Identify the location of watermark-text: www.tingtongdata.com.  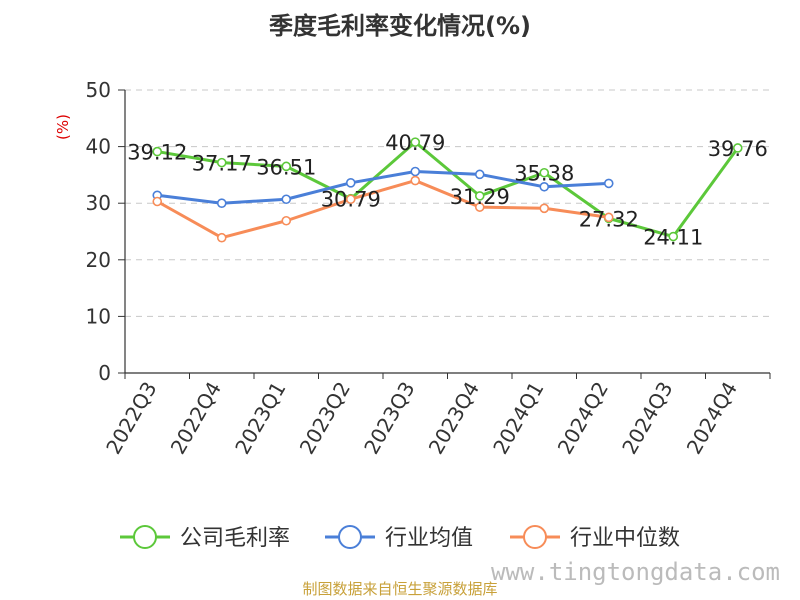
(635, 572).